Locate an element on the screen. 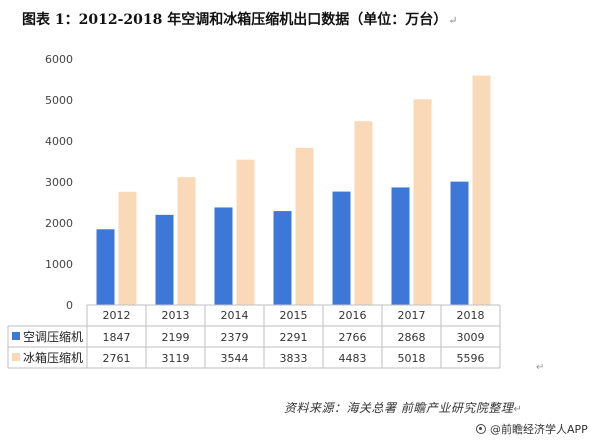 The height and width of the screenshot is (442, 600). y-tick-label: 1000 is located at coordinates (59, 264).